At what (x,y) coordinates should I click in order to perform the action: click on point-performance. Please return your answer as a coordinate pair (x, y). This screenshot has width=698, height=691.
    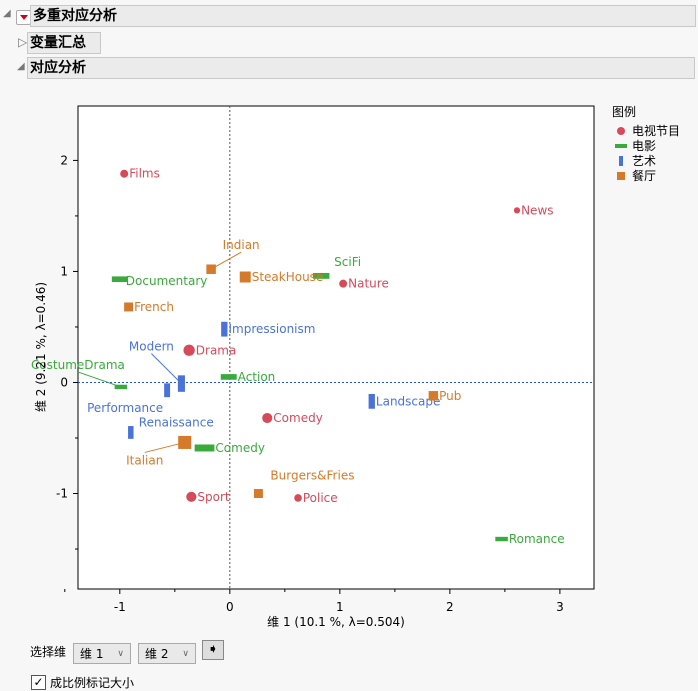
    Looking at the image, I should click on (167, 390).